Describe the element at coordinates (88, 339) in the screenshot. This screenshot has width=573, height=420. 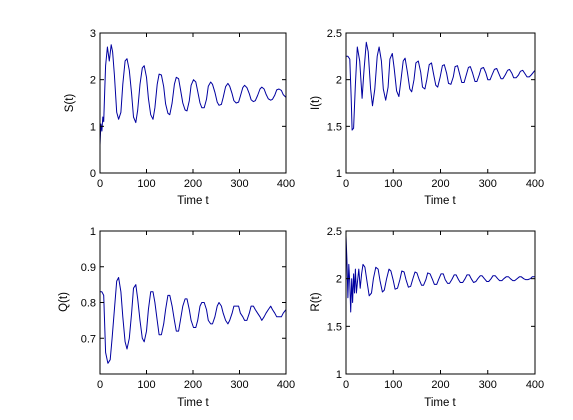
I see `y-tick-label: 0.7` at that location.